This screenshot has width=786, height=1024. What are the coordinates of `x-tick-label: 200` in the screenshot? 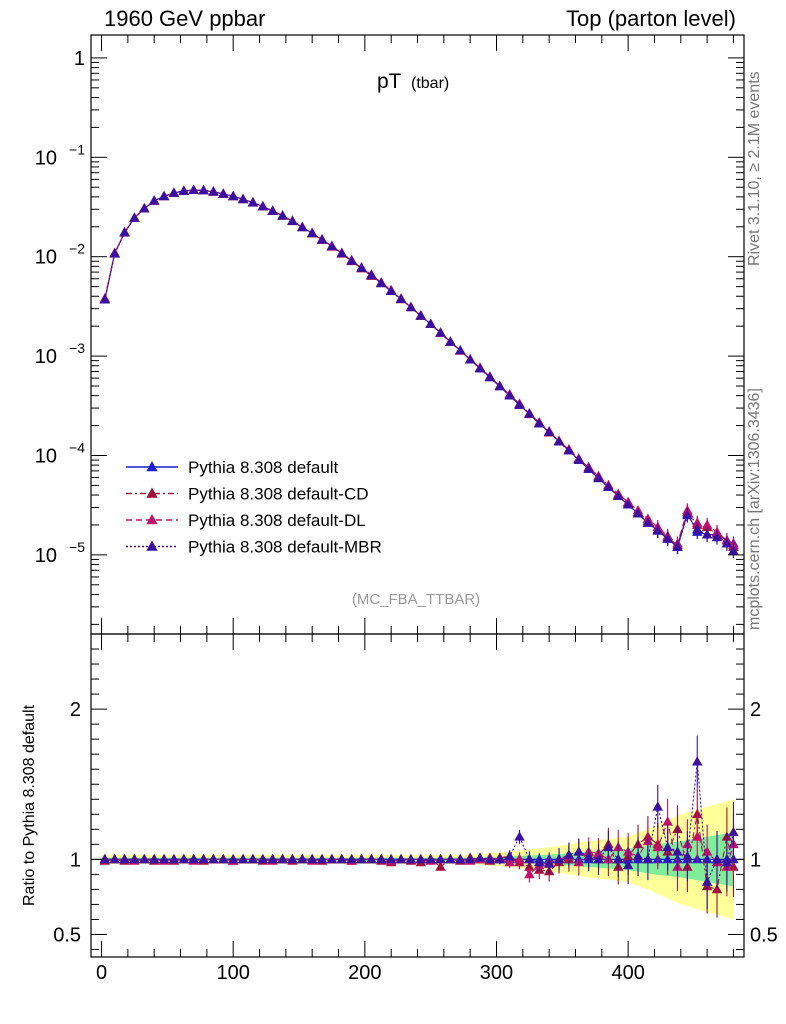 It's located at (364, 973).